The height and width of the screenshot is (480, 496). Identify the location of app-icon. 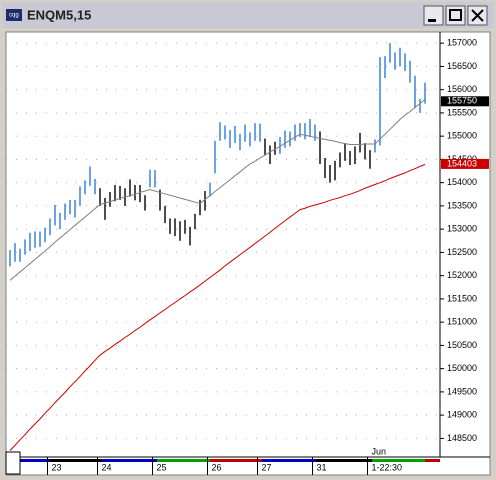
(14, 15).